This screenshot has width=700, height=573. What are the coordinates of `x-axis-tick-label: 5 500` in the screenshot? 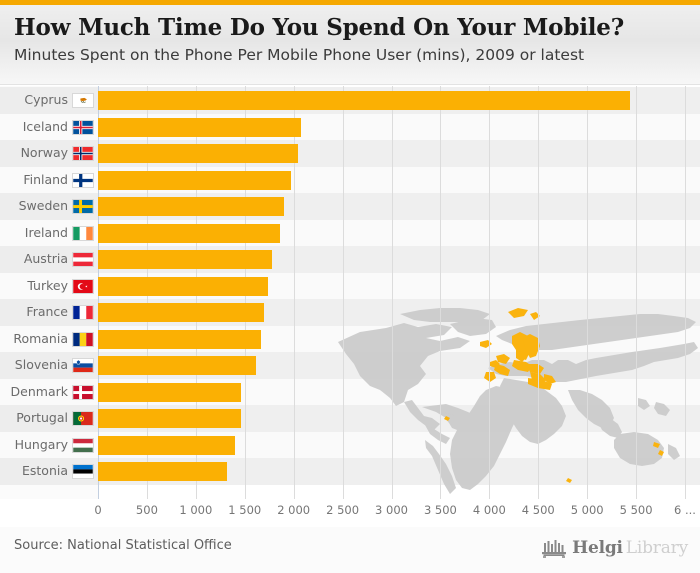 It's located at (636, 510).